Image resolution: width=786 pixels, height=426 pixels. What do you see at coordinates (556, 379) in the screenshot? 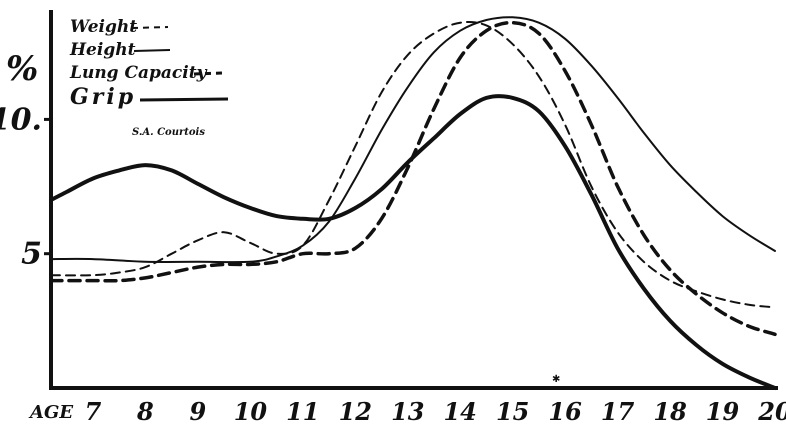
I see `stray-mark: ✱` at bounding box center [556, 379].